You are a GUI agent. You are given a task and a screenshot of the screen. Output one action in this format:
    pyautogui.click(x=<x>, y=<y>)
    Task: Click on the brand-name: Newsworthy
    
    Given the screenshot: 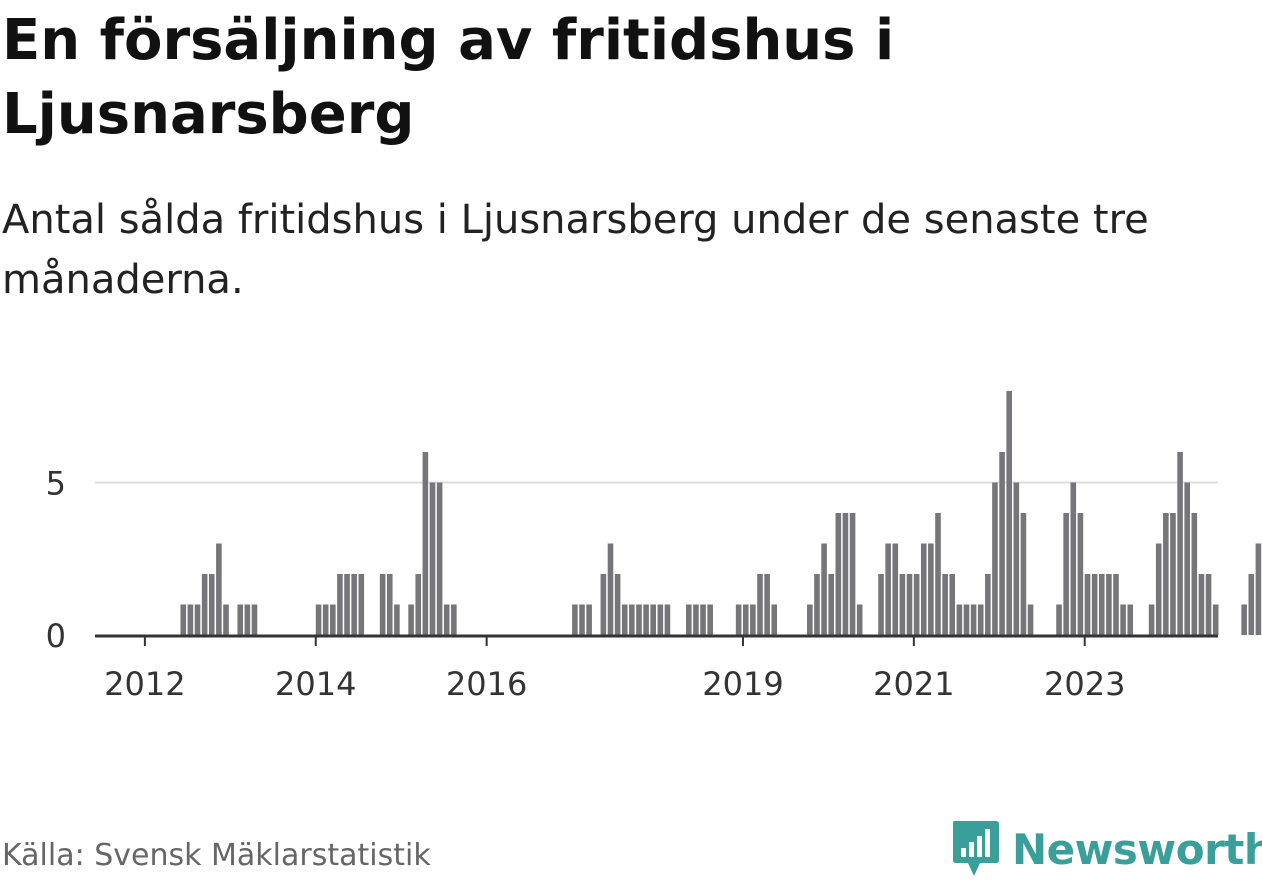 What is the action you would take?
    pyautogui.click(x=1137, y=849)
    